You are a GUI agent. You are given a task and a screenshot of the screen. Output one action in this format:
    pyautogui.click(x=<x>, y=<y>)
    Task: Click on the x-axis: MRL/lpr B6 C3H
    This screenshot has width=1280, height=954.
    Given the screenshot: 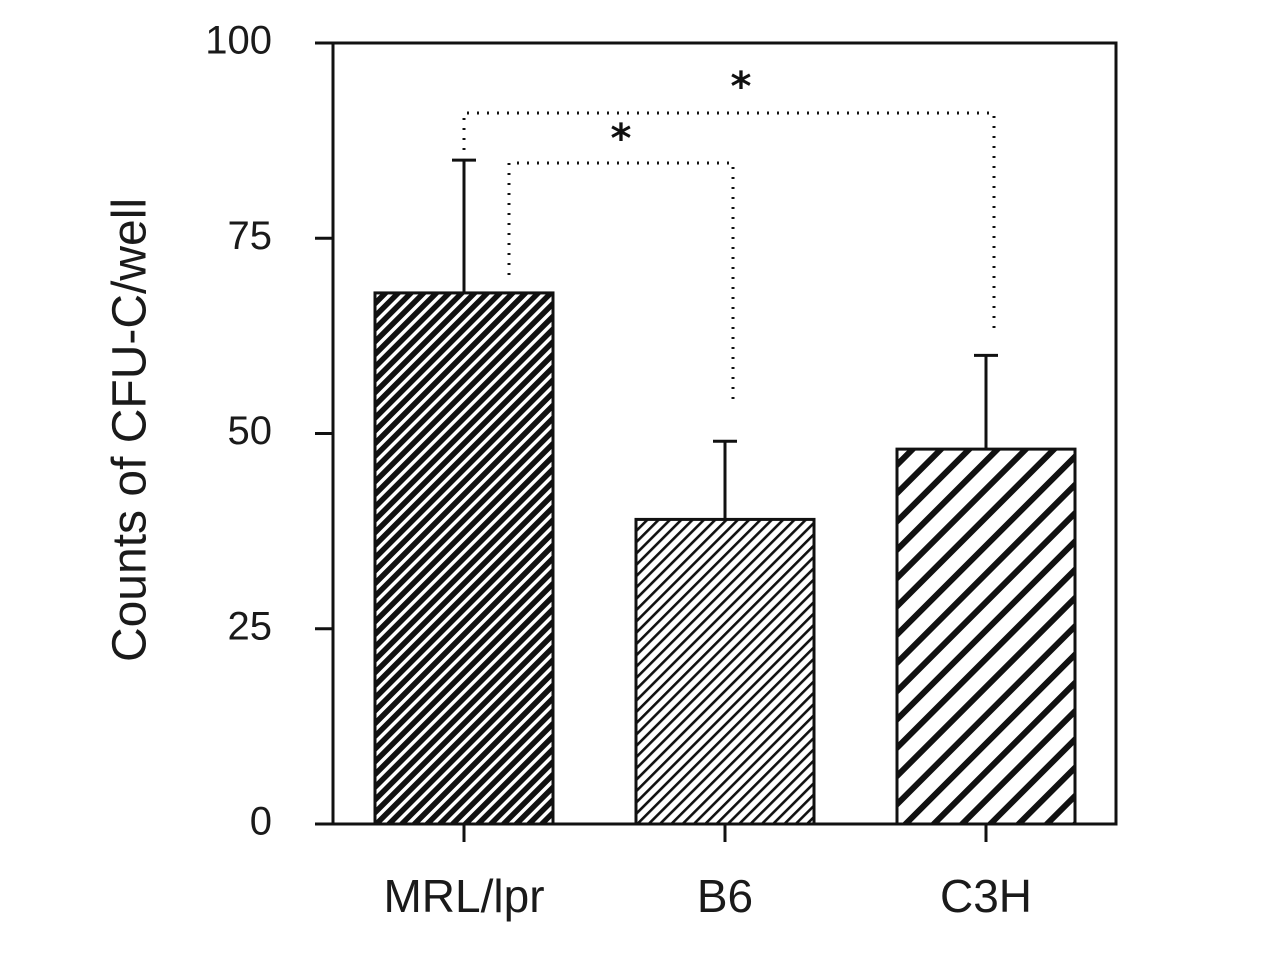 What is the action you would take?
    pyautogui.click(x=707, y=873)
    